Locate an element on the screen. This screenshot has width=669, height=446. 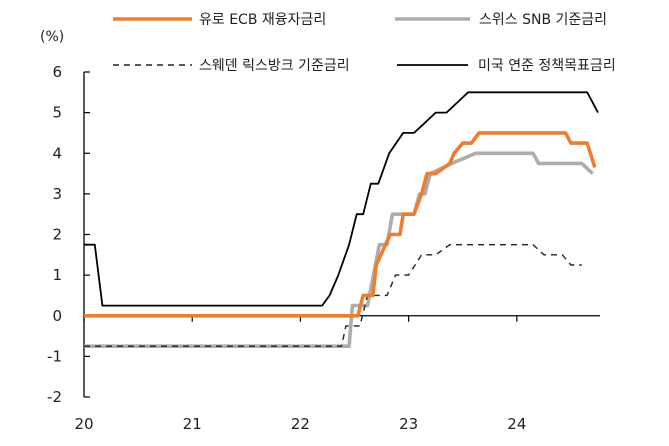
x-tick-label: 23 is located at coordinates (408, 424).